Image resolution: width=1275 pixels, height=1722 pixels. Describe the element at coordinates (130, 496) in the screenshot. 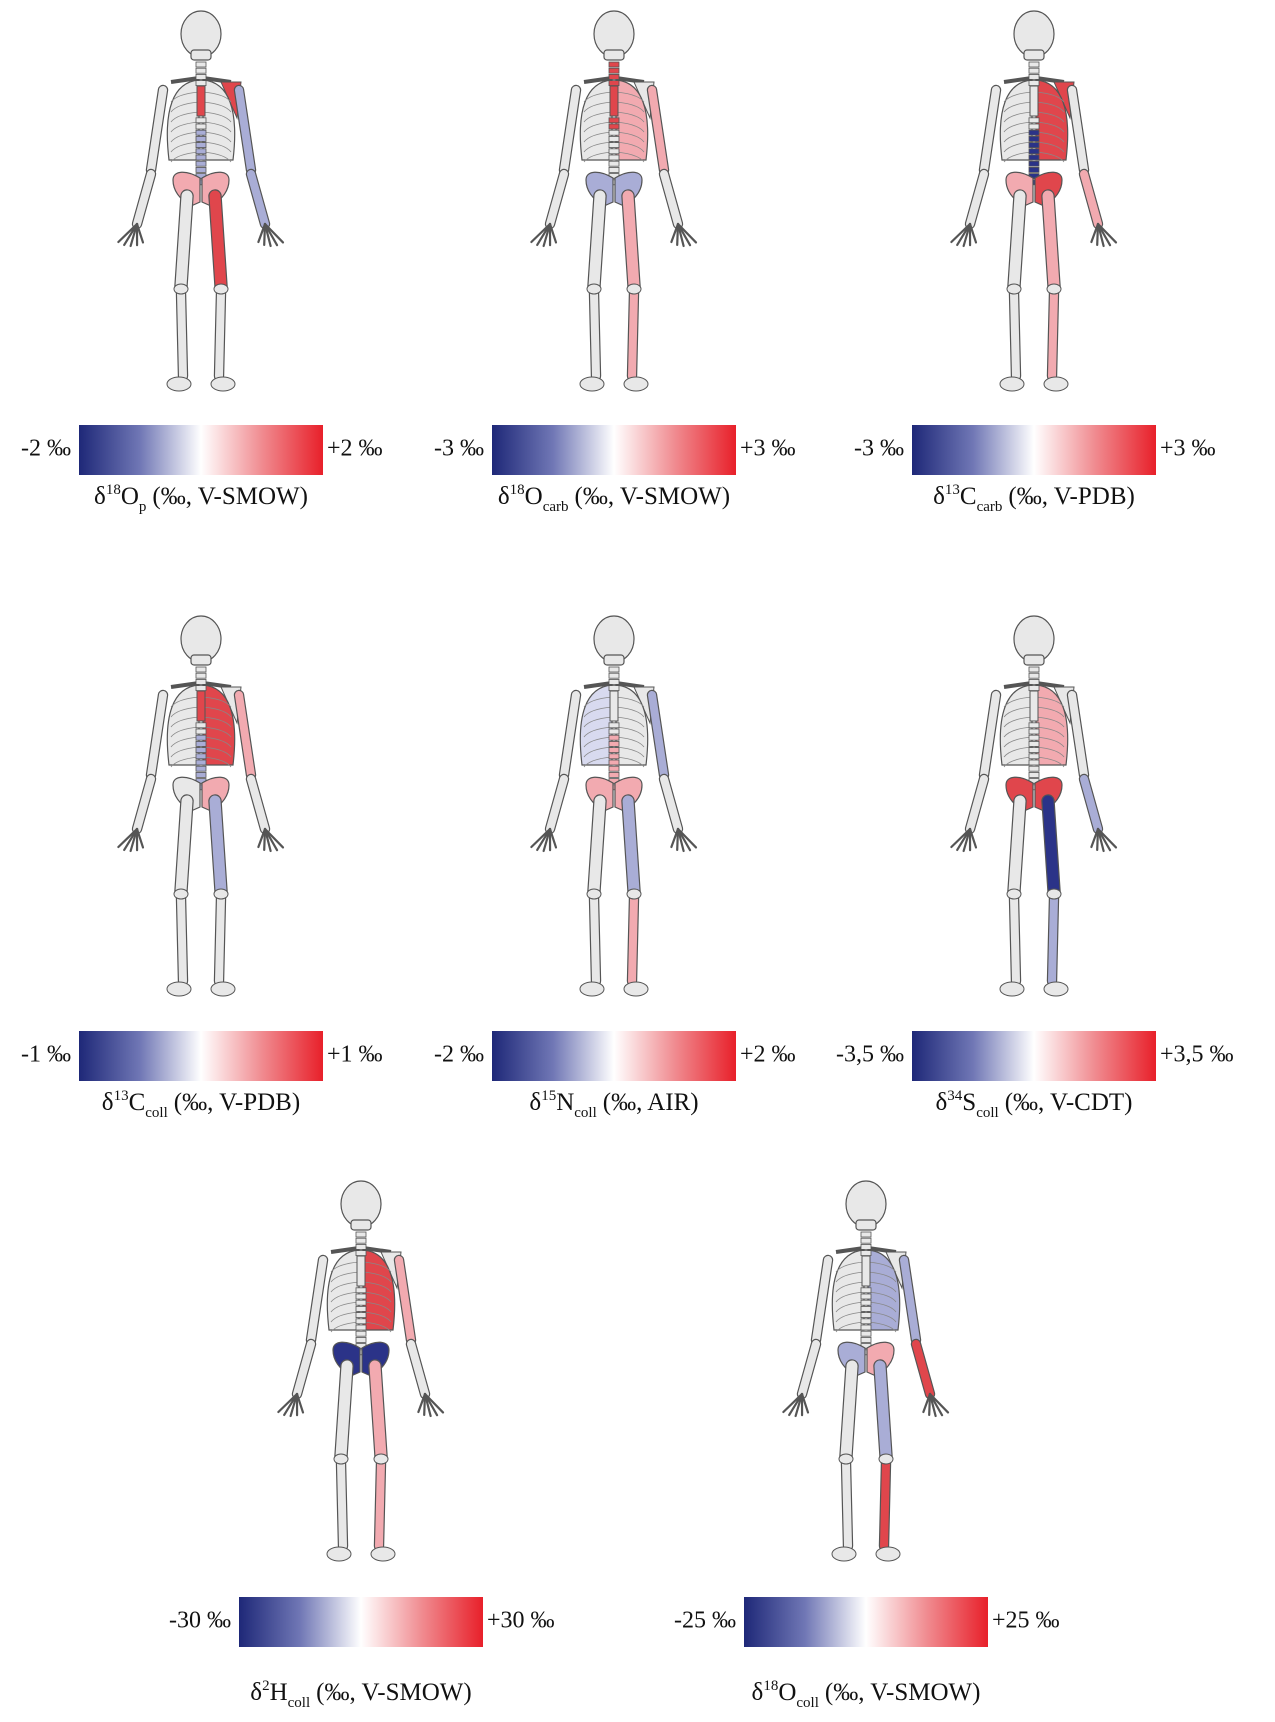

I see `title-element: O` at that location.